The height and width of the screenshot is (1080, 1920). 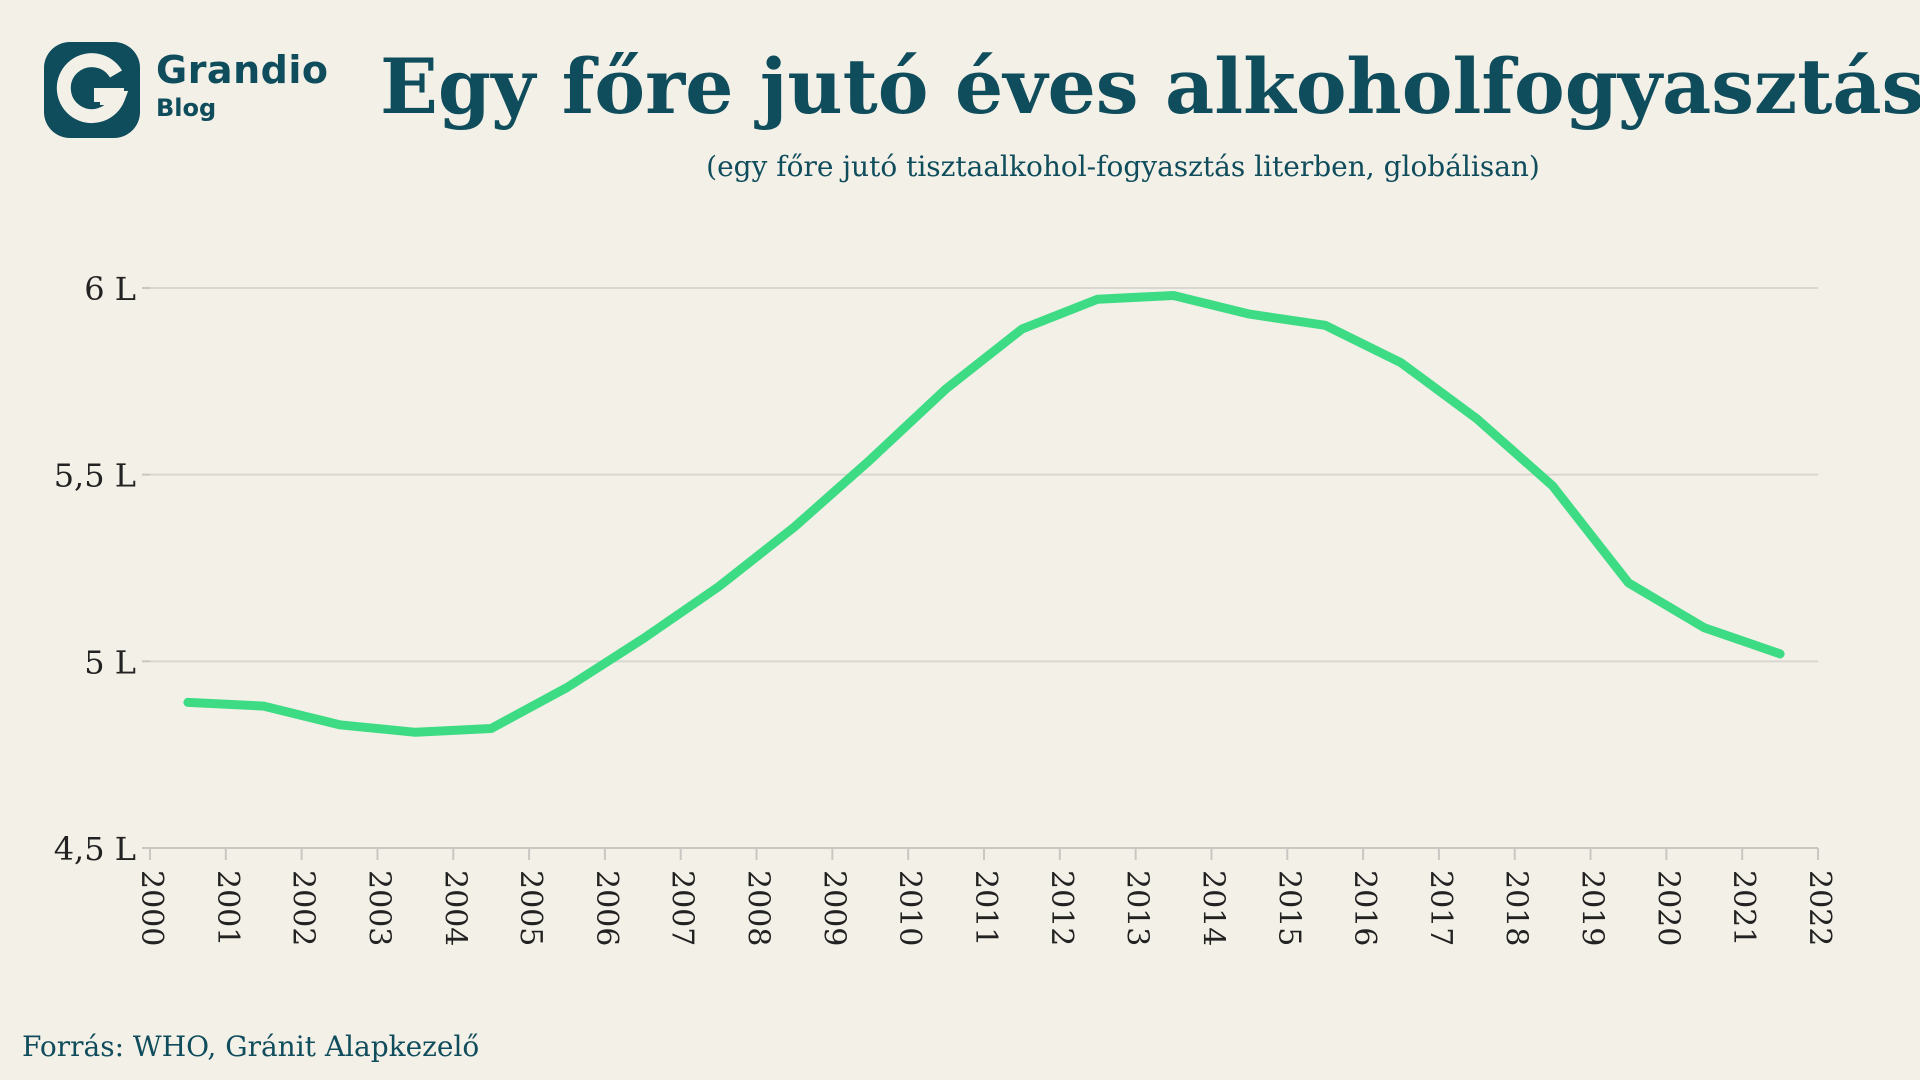 I want to click on x-tick-label: 2005, so click(x=530, y=908).